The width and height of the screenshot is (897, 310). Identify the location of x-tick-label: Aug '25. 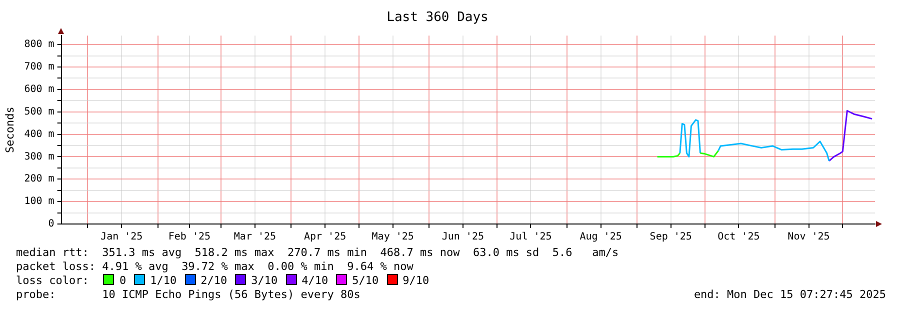
(601, 237).